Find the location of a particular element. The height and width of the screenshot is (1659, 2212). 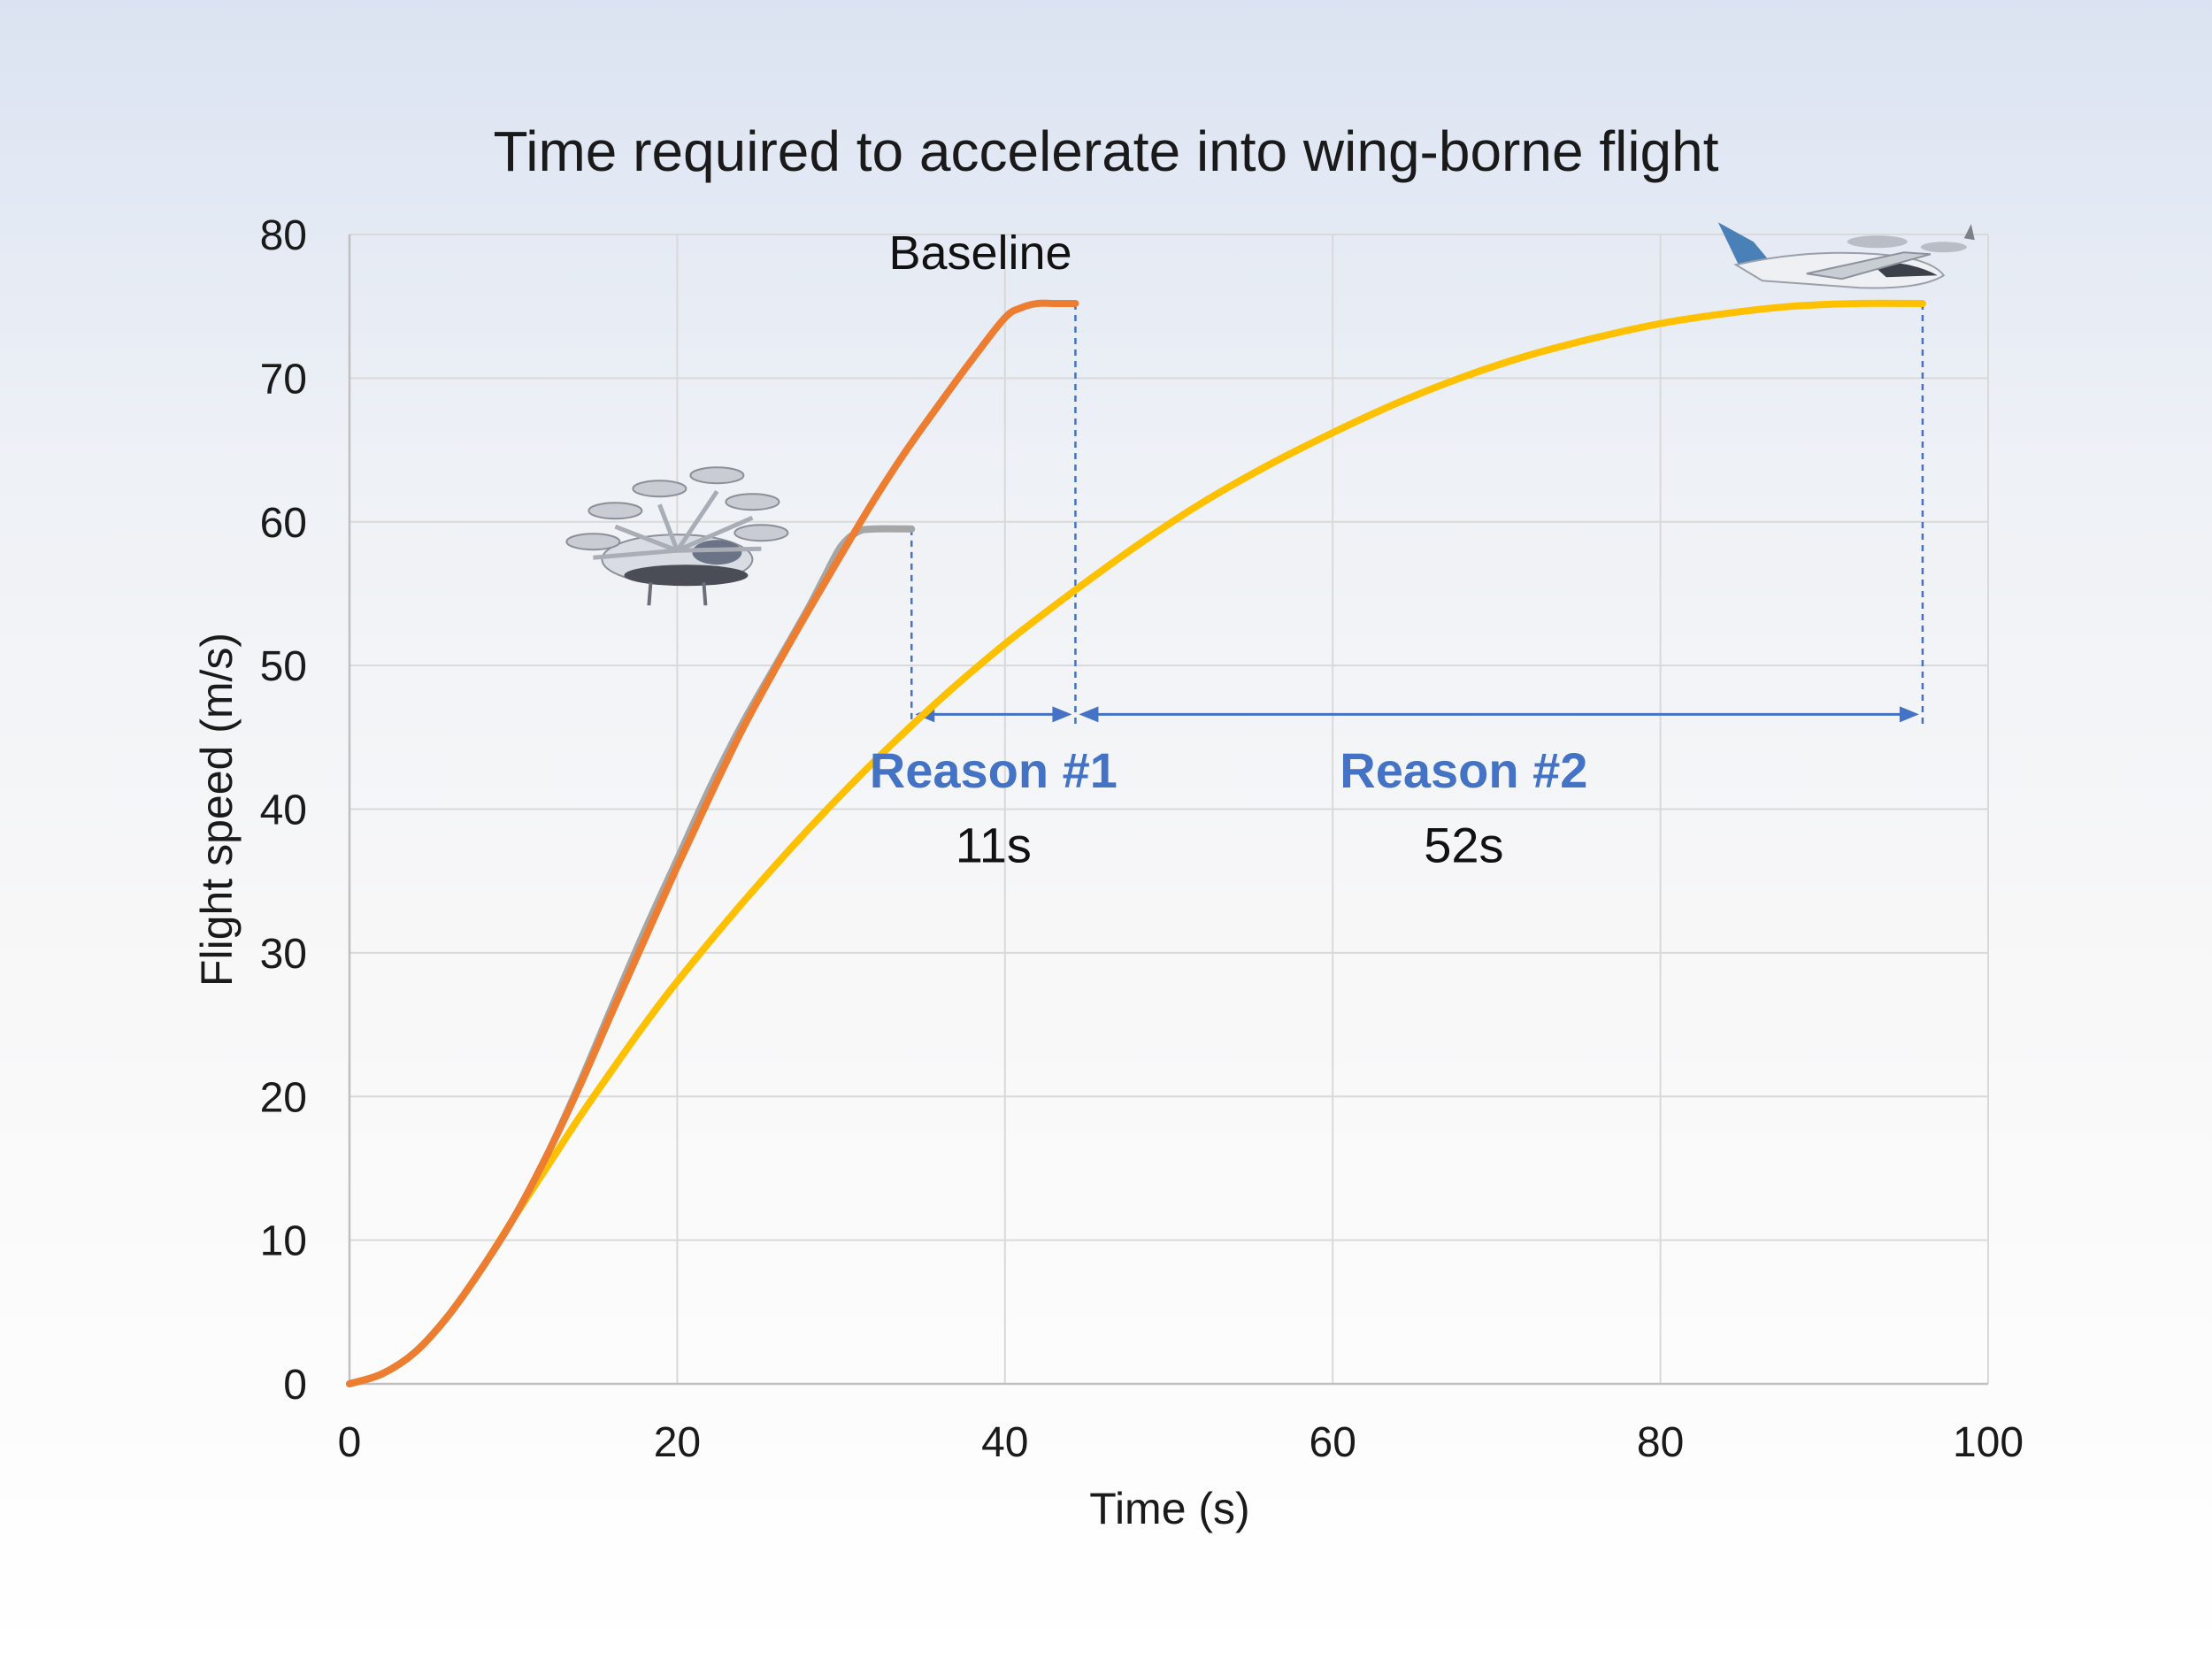

x-tick-label: 60 is located at coordinates (1333, 1443).